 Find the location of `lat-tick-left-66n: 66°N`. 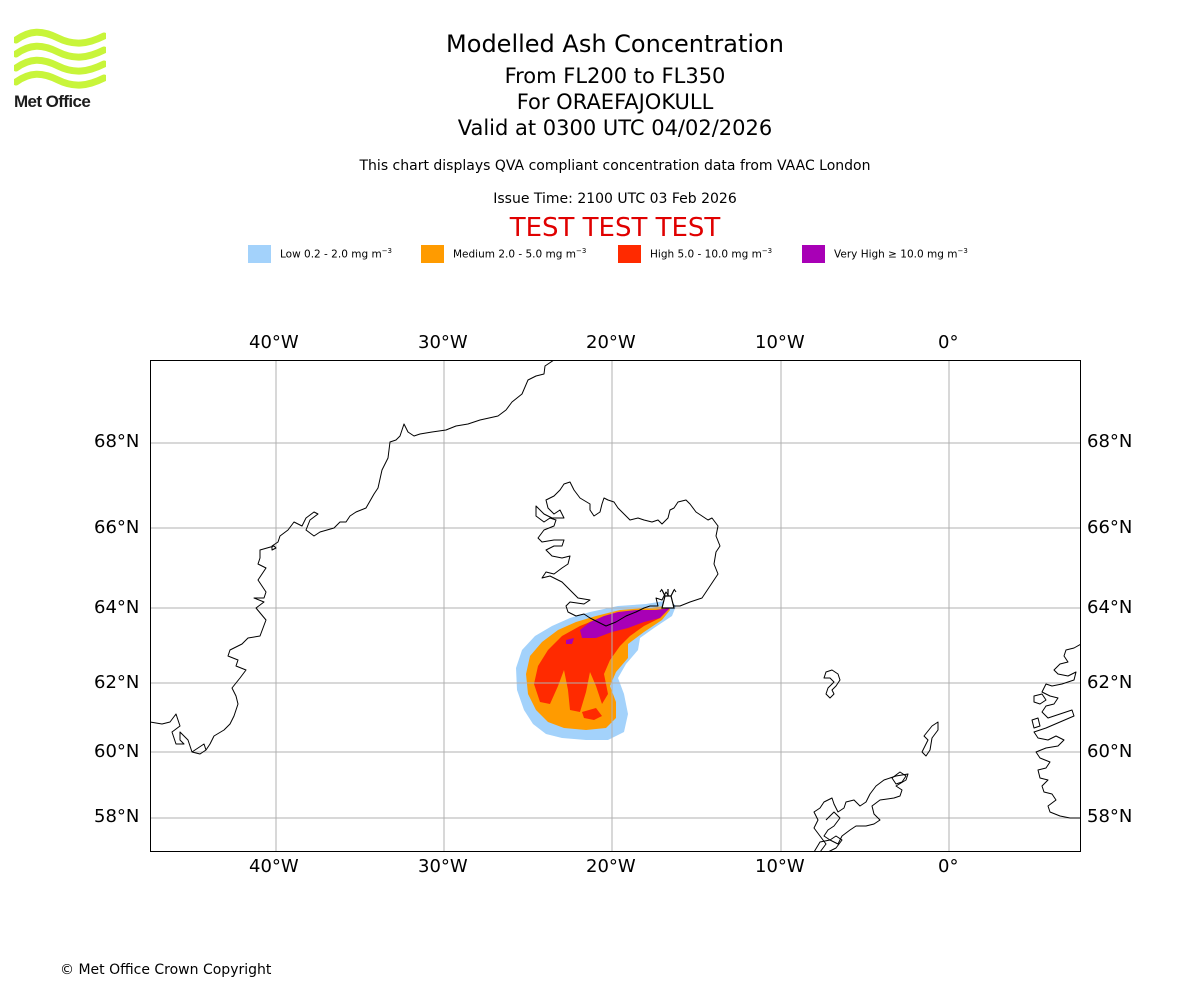

lat-tick-left-66n: 66°N is located at coordinates (117, 527).